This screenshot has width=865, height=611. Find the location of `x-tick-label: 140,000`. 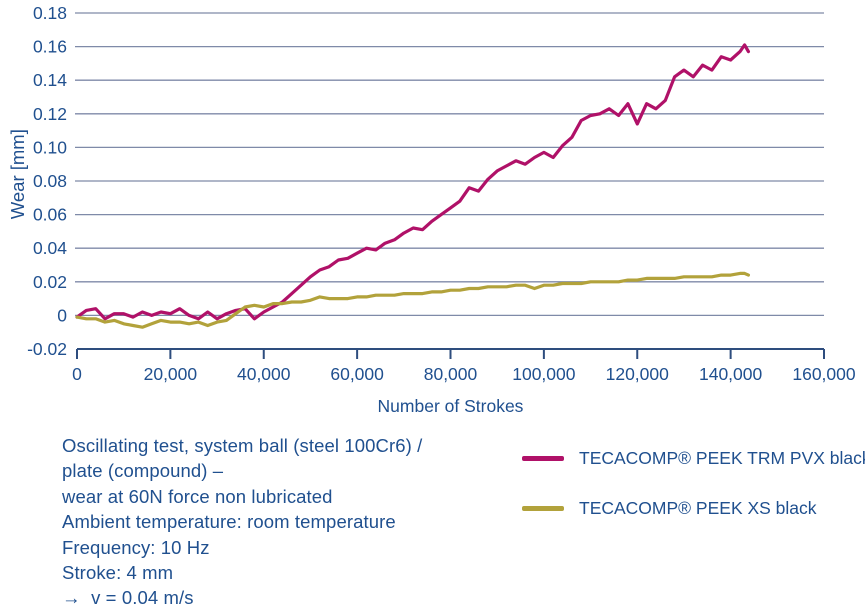

x-tick-label: 140,000 is located at coordinates (731, 374).